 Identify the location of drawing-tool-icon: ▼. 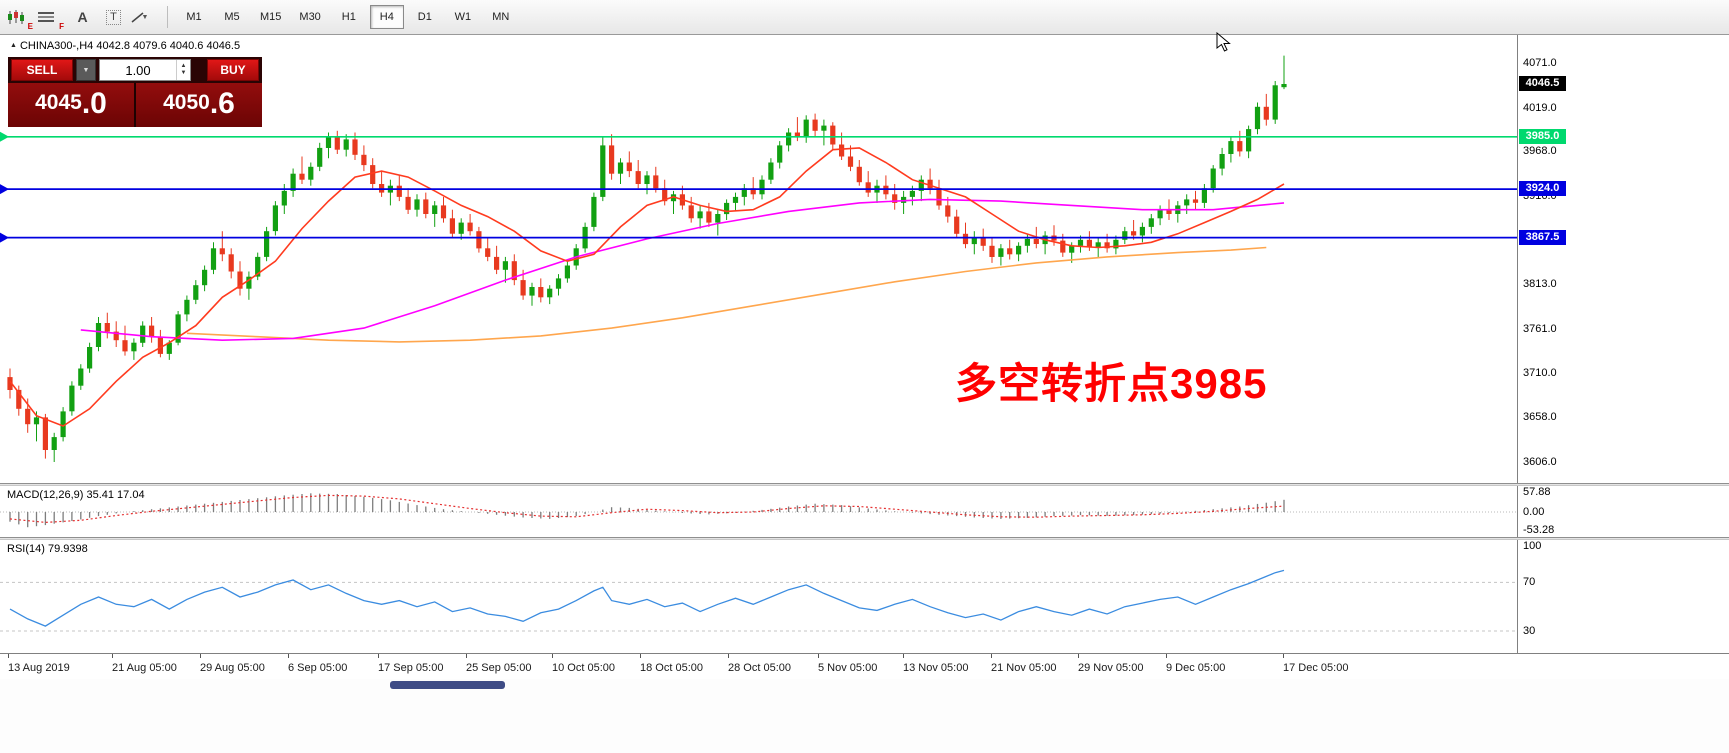
(144, 17).